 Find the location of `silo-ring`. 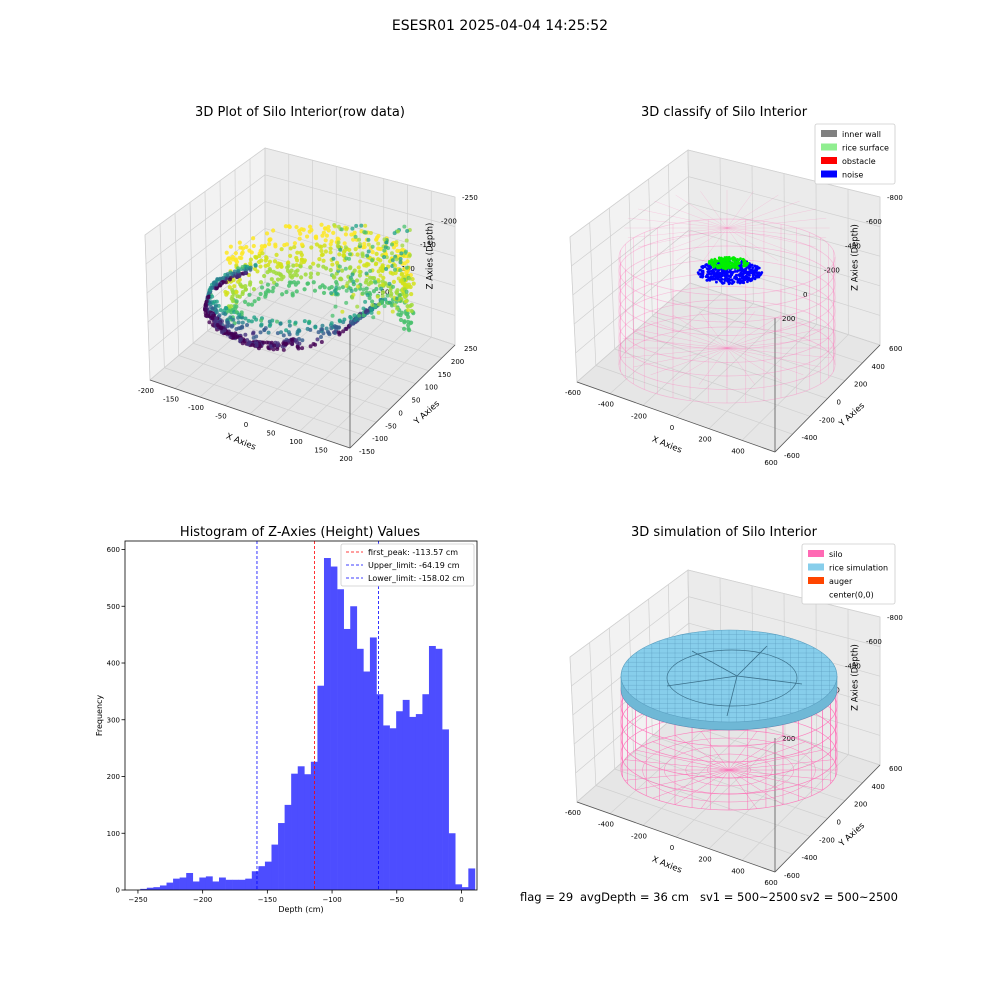

silo-ring is located at coordinates (729, 770).